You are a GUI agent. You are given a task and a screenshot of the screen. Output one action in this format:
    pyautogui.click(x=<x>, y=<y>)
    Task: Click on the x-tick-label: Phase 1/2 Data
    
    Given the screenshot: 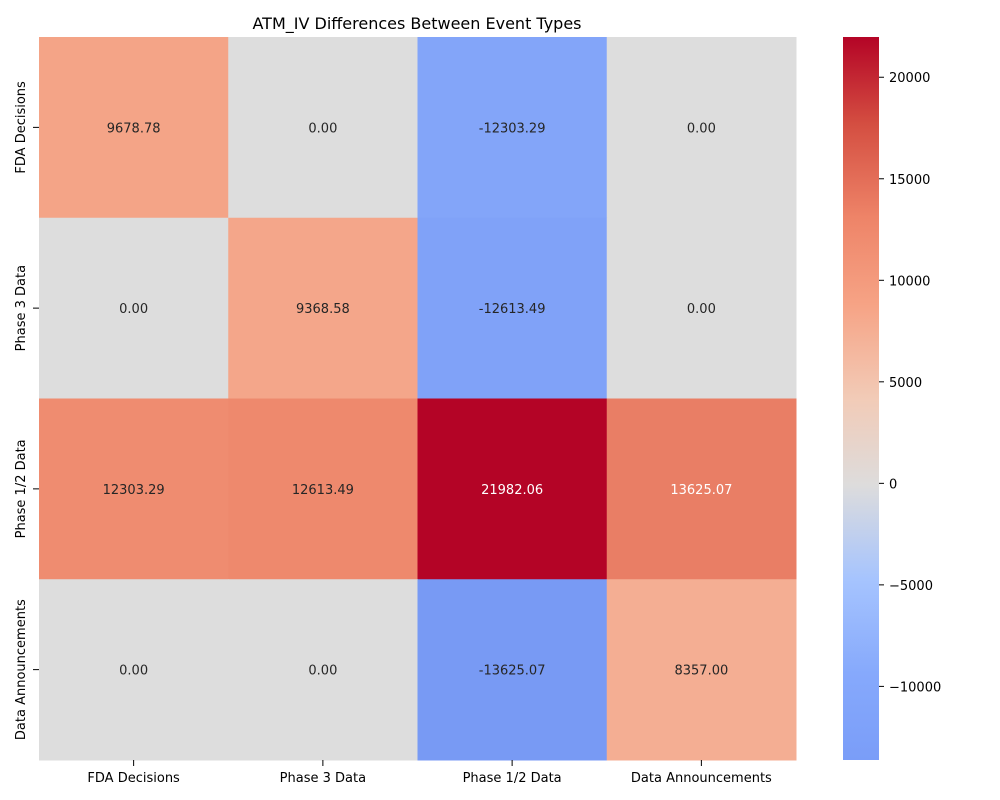 What is the action you would take?
    pyautogui.click(x=512, y=778)
    